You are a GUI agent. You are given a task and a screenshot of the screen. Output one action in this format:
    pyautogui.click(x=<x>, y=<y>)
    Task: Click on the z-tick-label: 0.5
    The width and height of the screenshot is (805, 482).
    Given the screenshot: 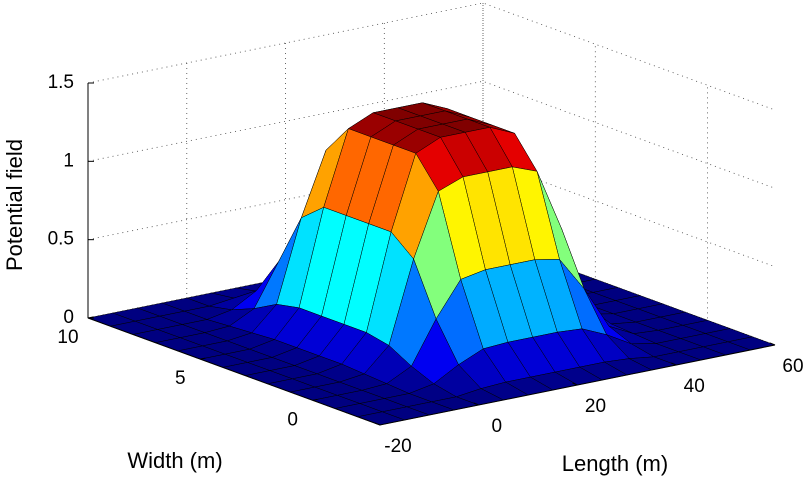 What is the action you would take?
    pyautogui.click(x=61, y=239)
    